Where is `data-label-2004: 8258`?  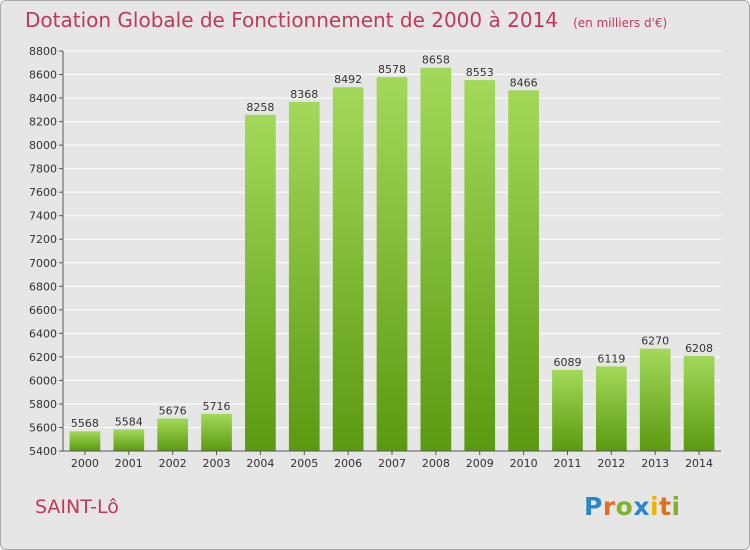
data-label-2004: 8258 is located at coordinates (260, 107).